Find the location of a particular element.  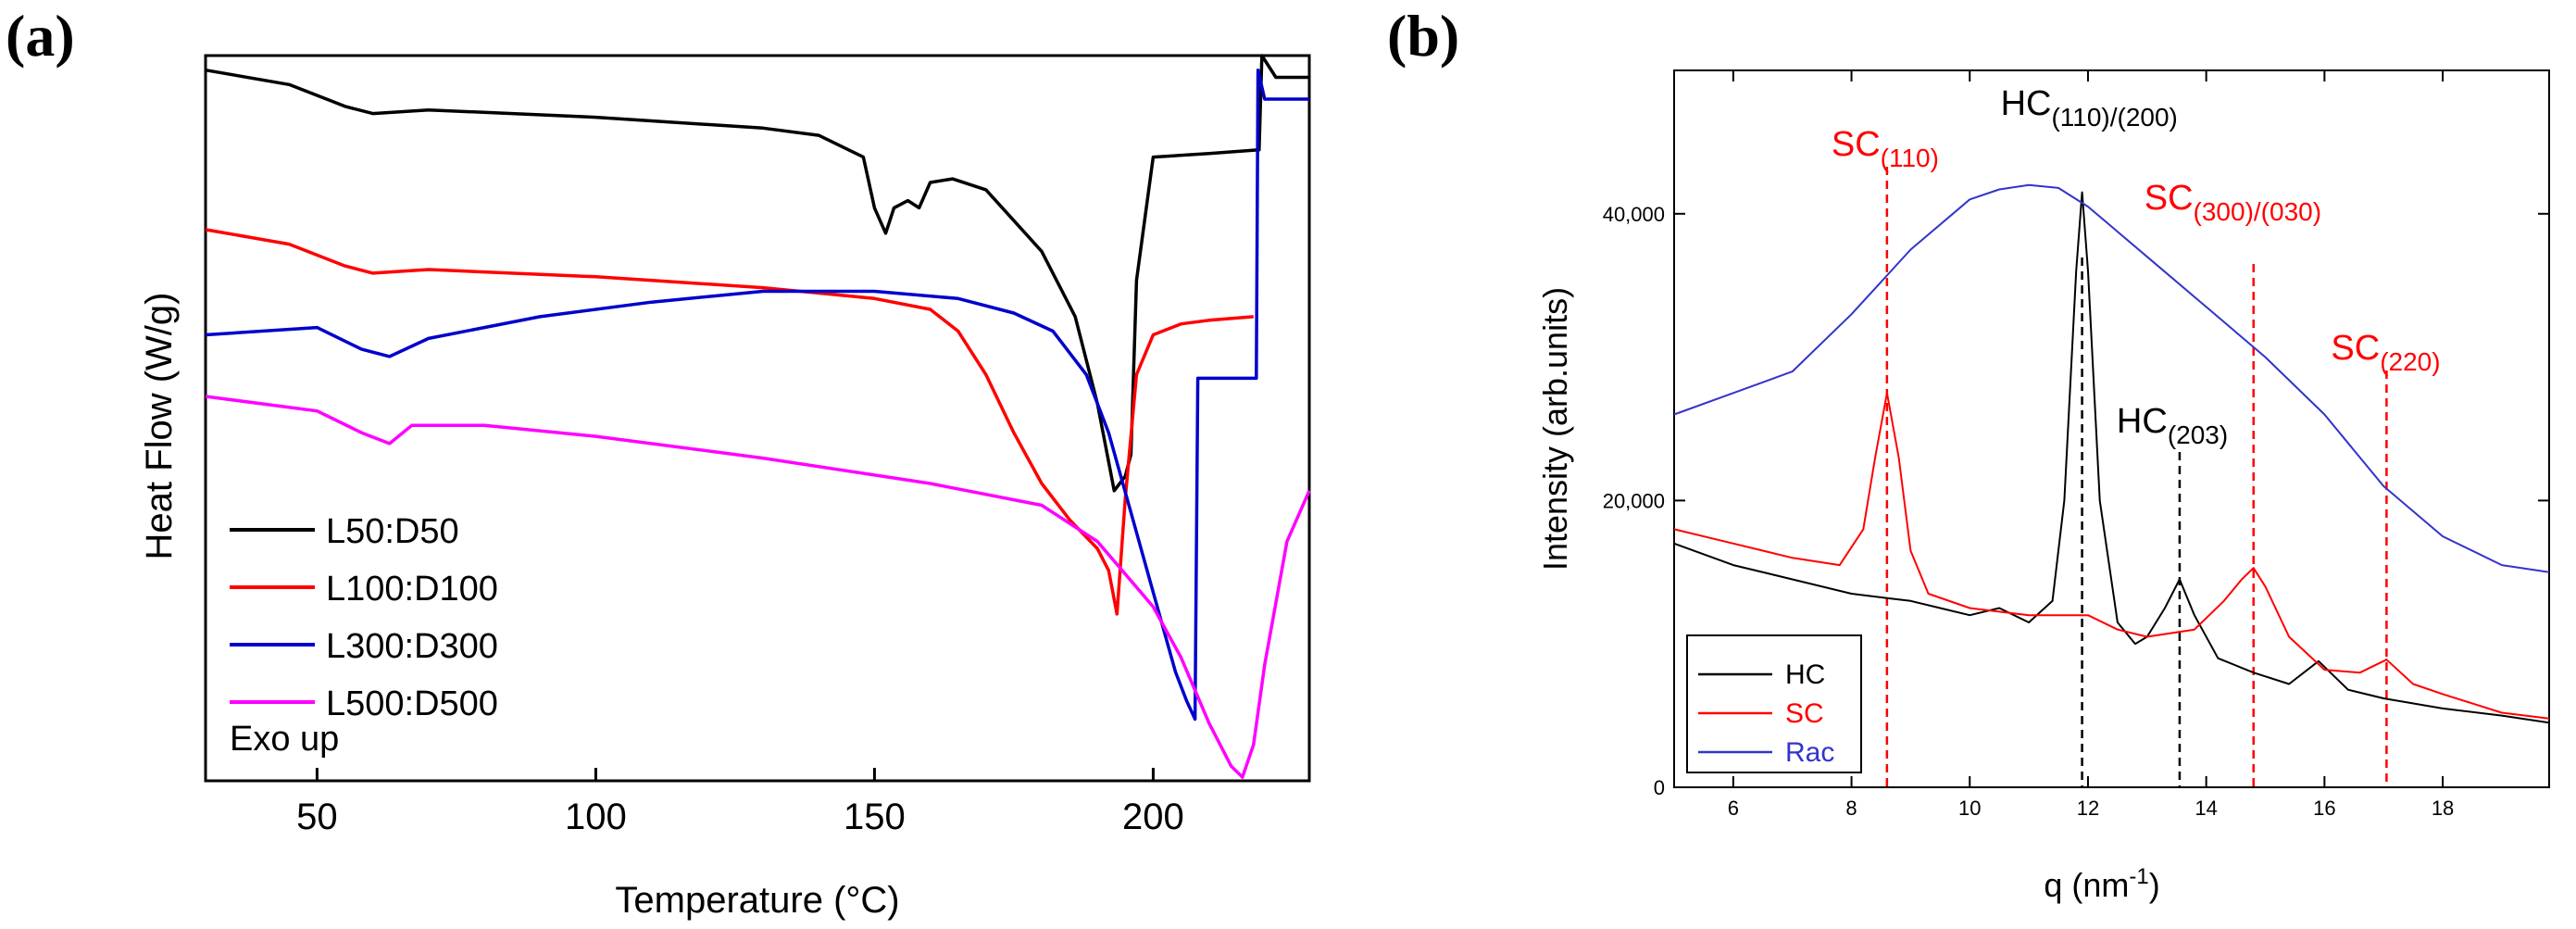

waxs-peak-label: SC(220) is located at coordinates (2385, 352).